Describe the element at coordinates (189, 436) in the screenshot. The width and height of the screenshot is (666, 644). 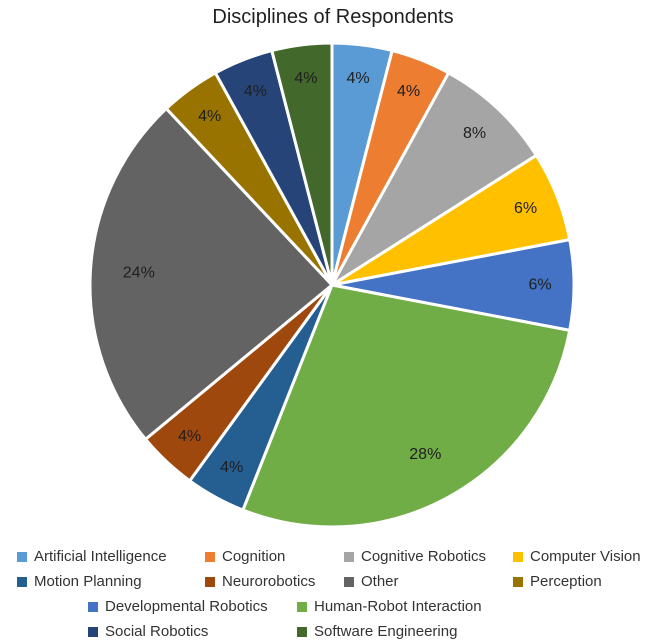
I see `data-label-neurorobotics: 4%` at that location.